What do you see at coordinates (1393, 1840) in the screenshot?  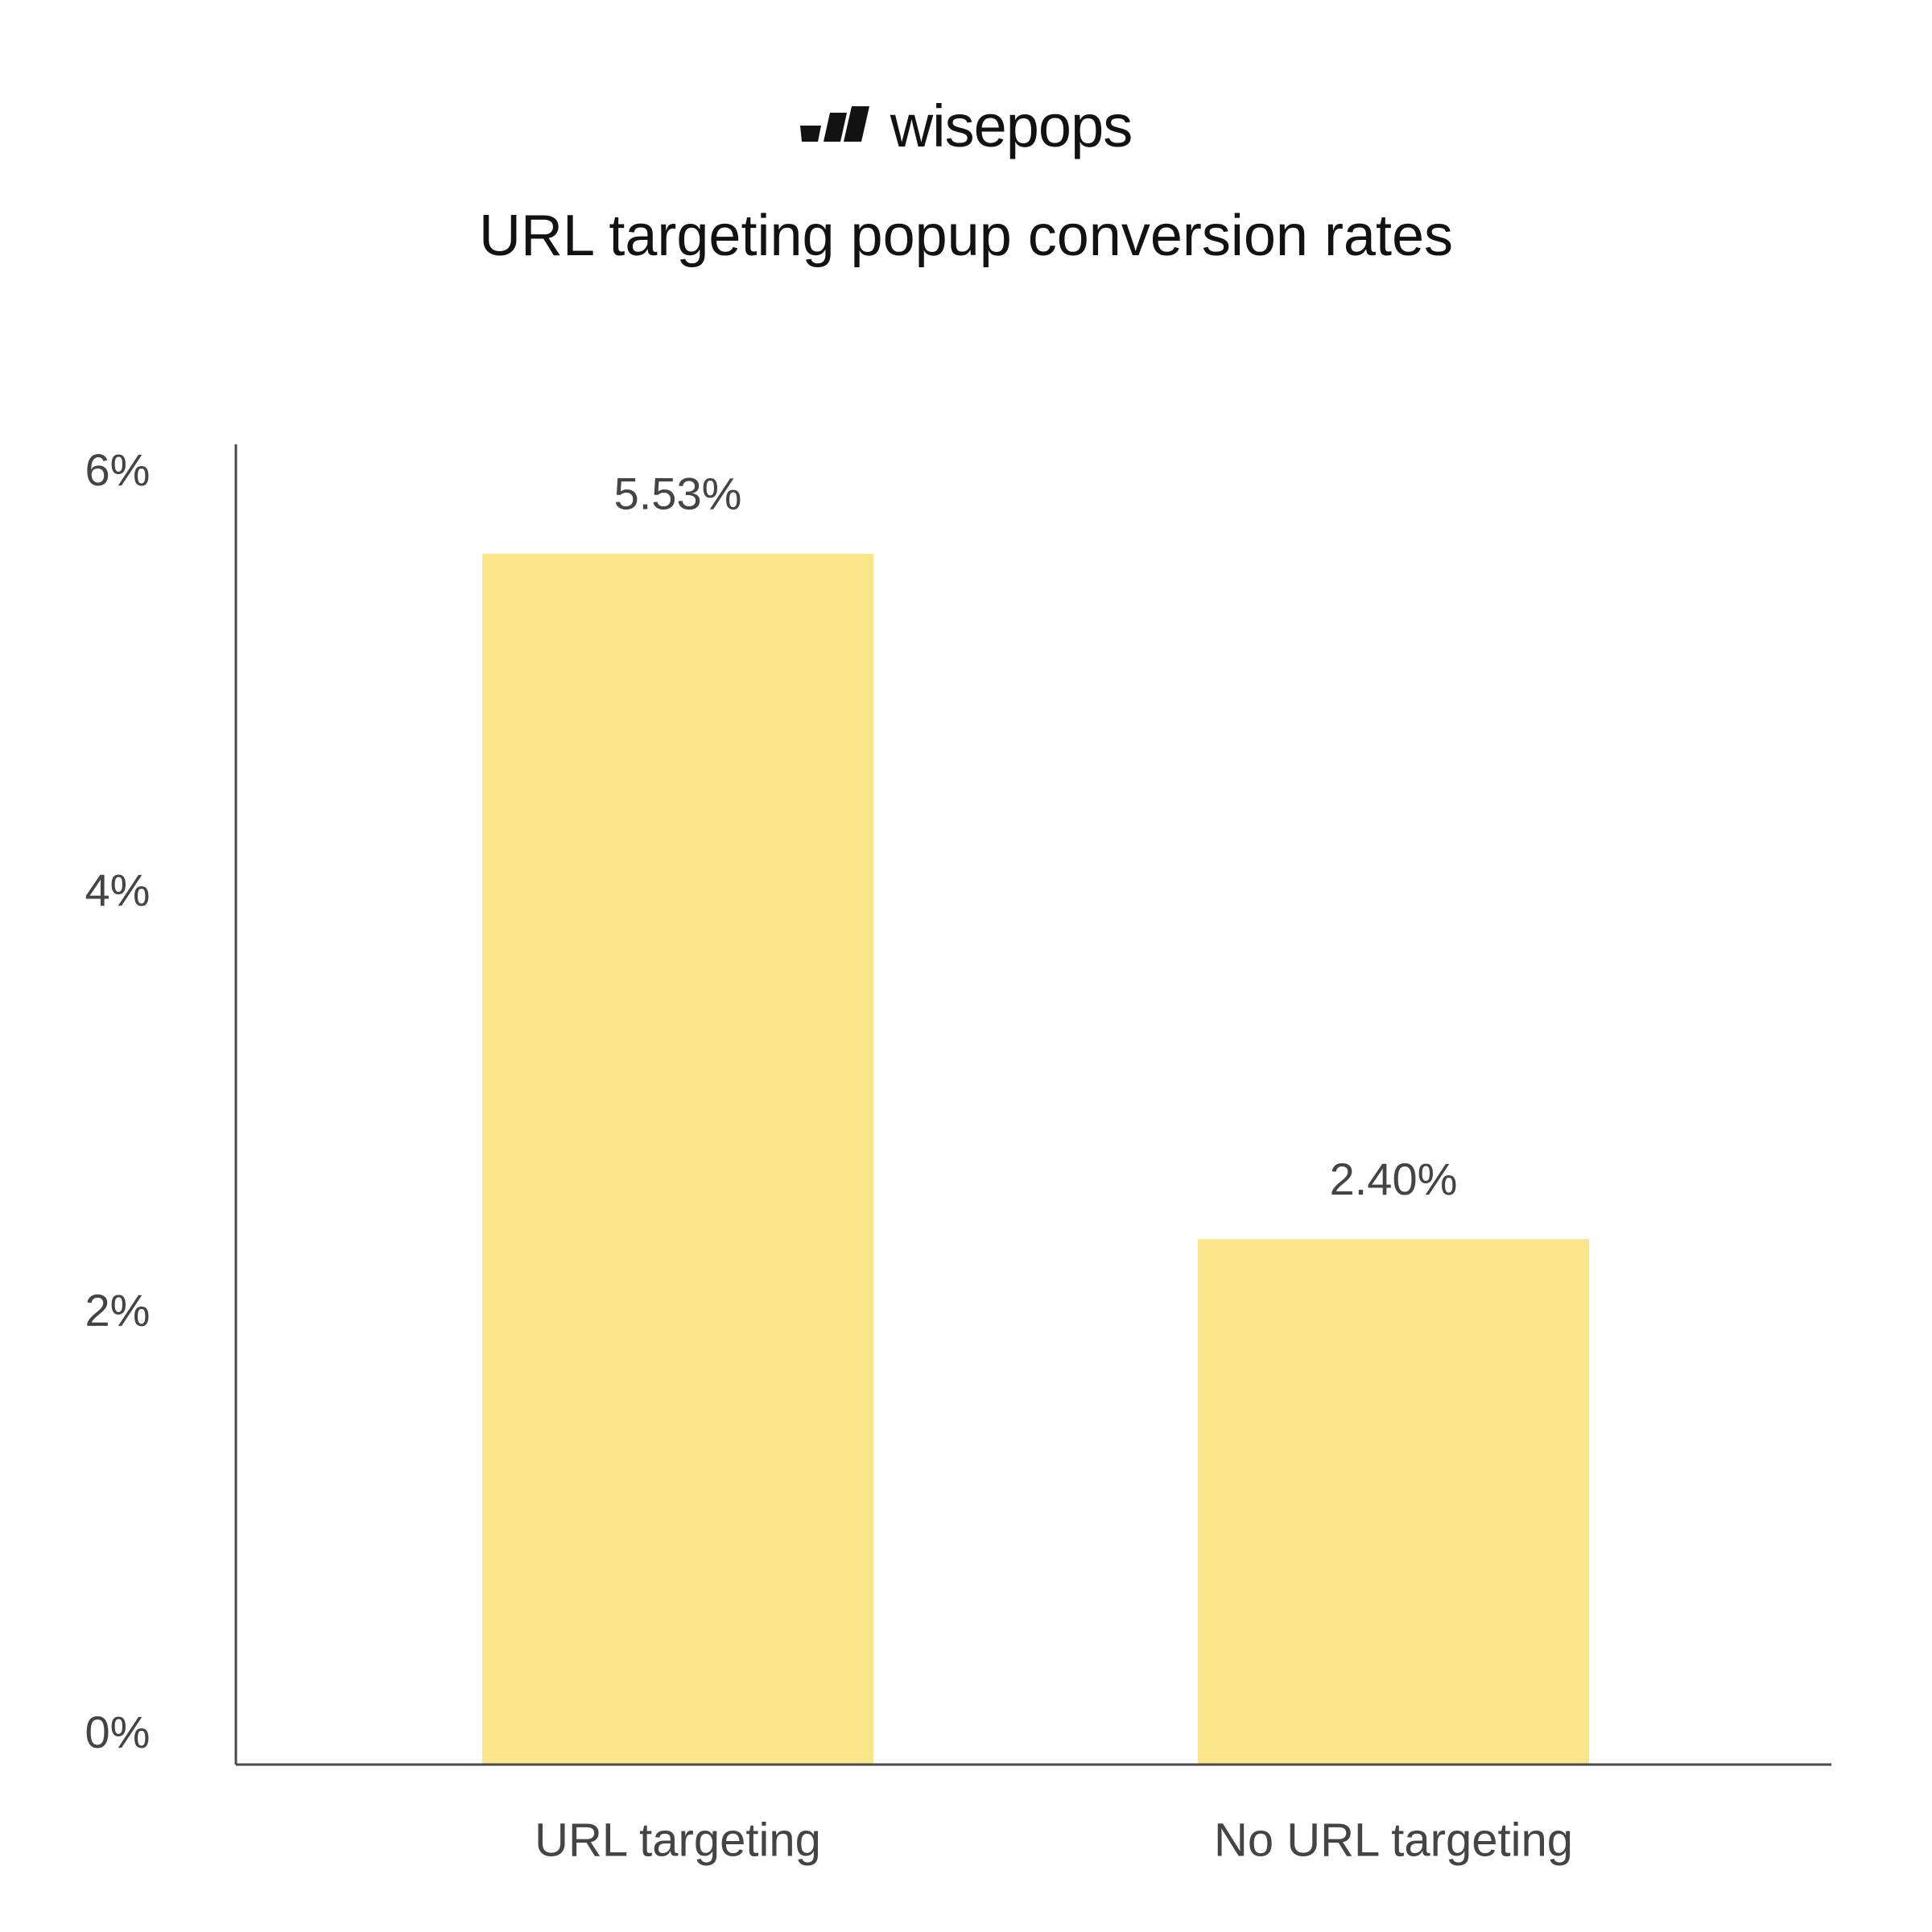 I see `x-tick-label: No URL targeting` at bounding box center [1393, 1840].